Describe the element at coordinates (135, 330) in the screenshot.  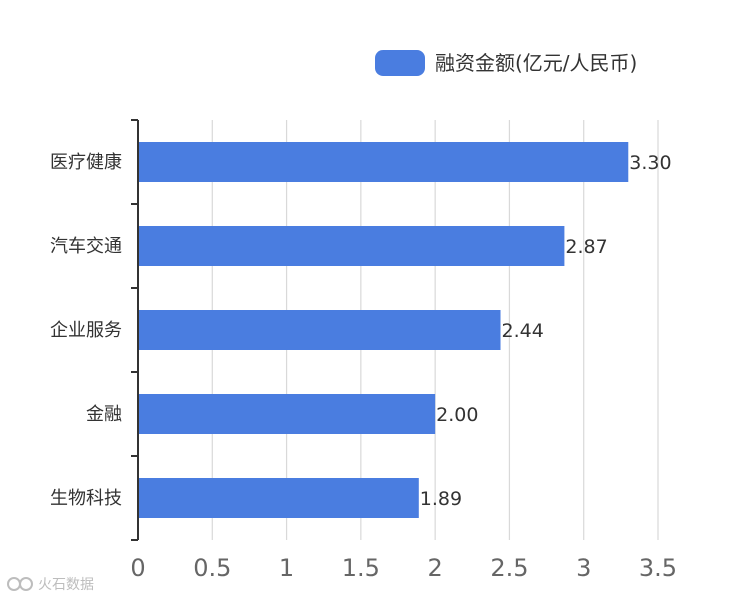
I see `axes` at that location.